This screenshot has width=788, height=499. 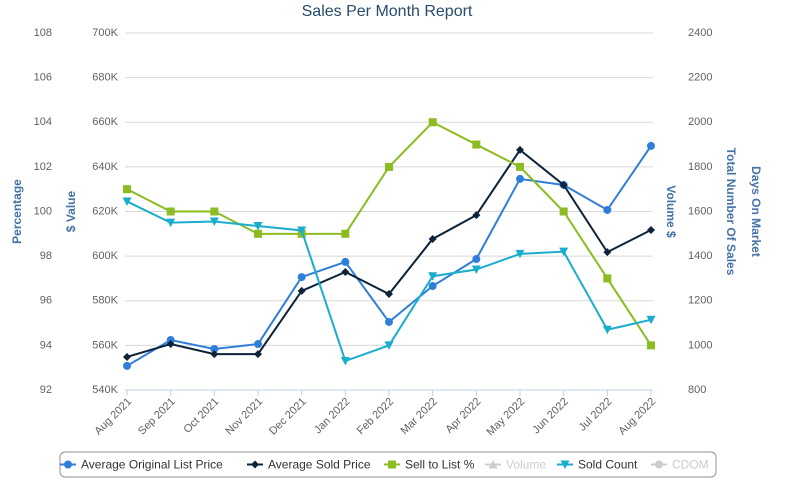 What do you see at coordinates (71, 212) in the screenshot?
I see `axis-title: $ Value` at bounding box center [71, 212].